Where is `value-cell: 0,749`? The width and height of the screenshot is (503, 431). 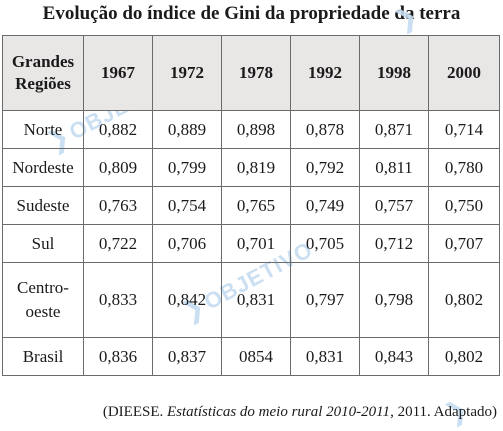 value-cell: 0,749 is located at coordinates (325, 205).